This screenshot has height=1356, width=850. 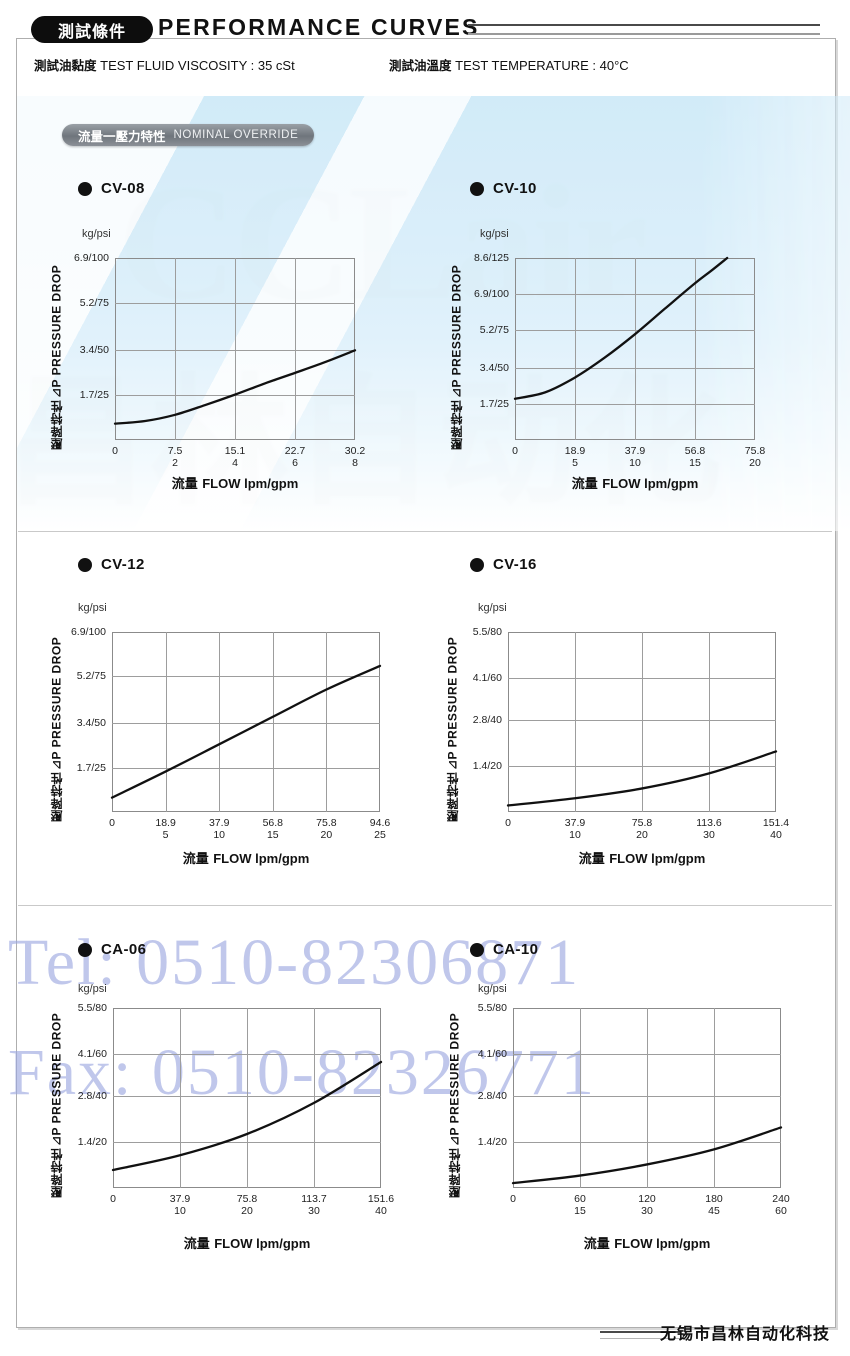 I want to click on page-header: 測試條件 PERFORMANCE CURVES, so click(x=425, y=26).